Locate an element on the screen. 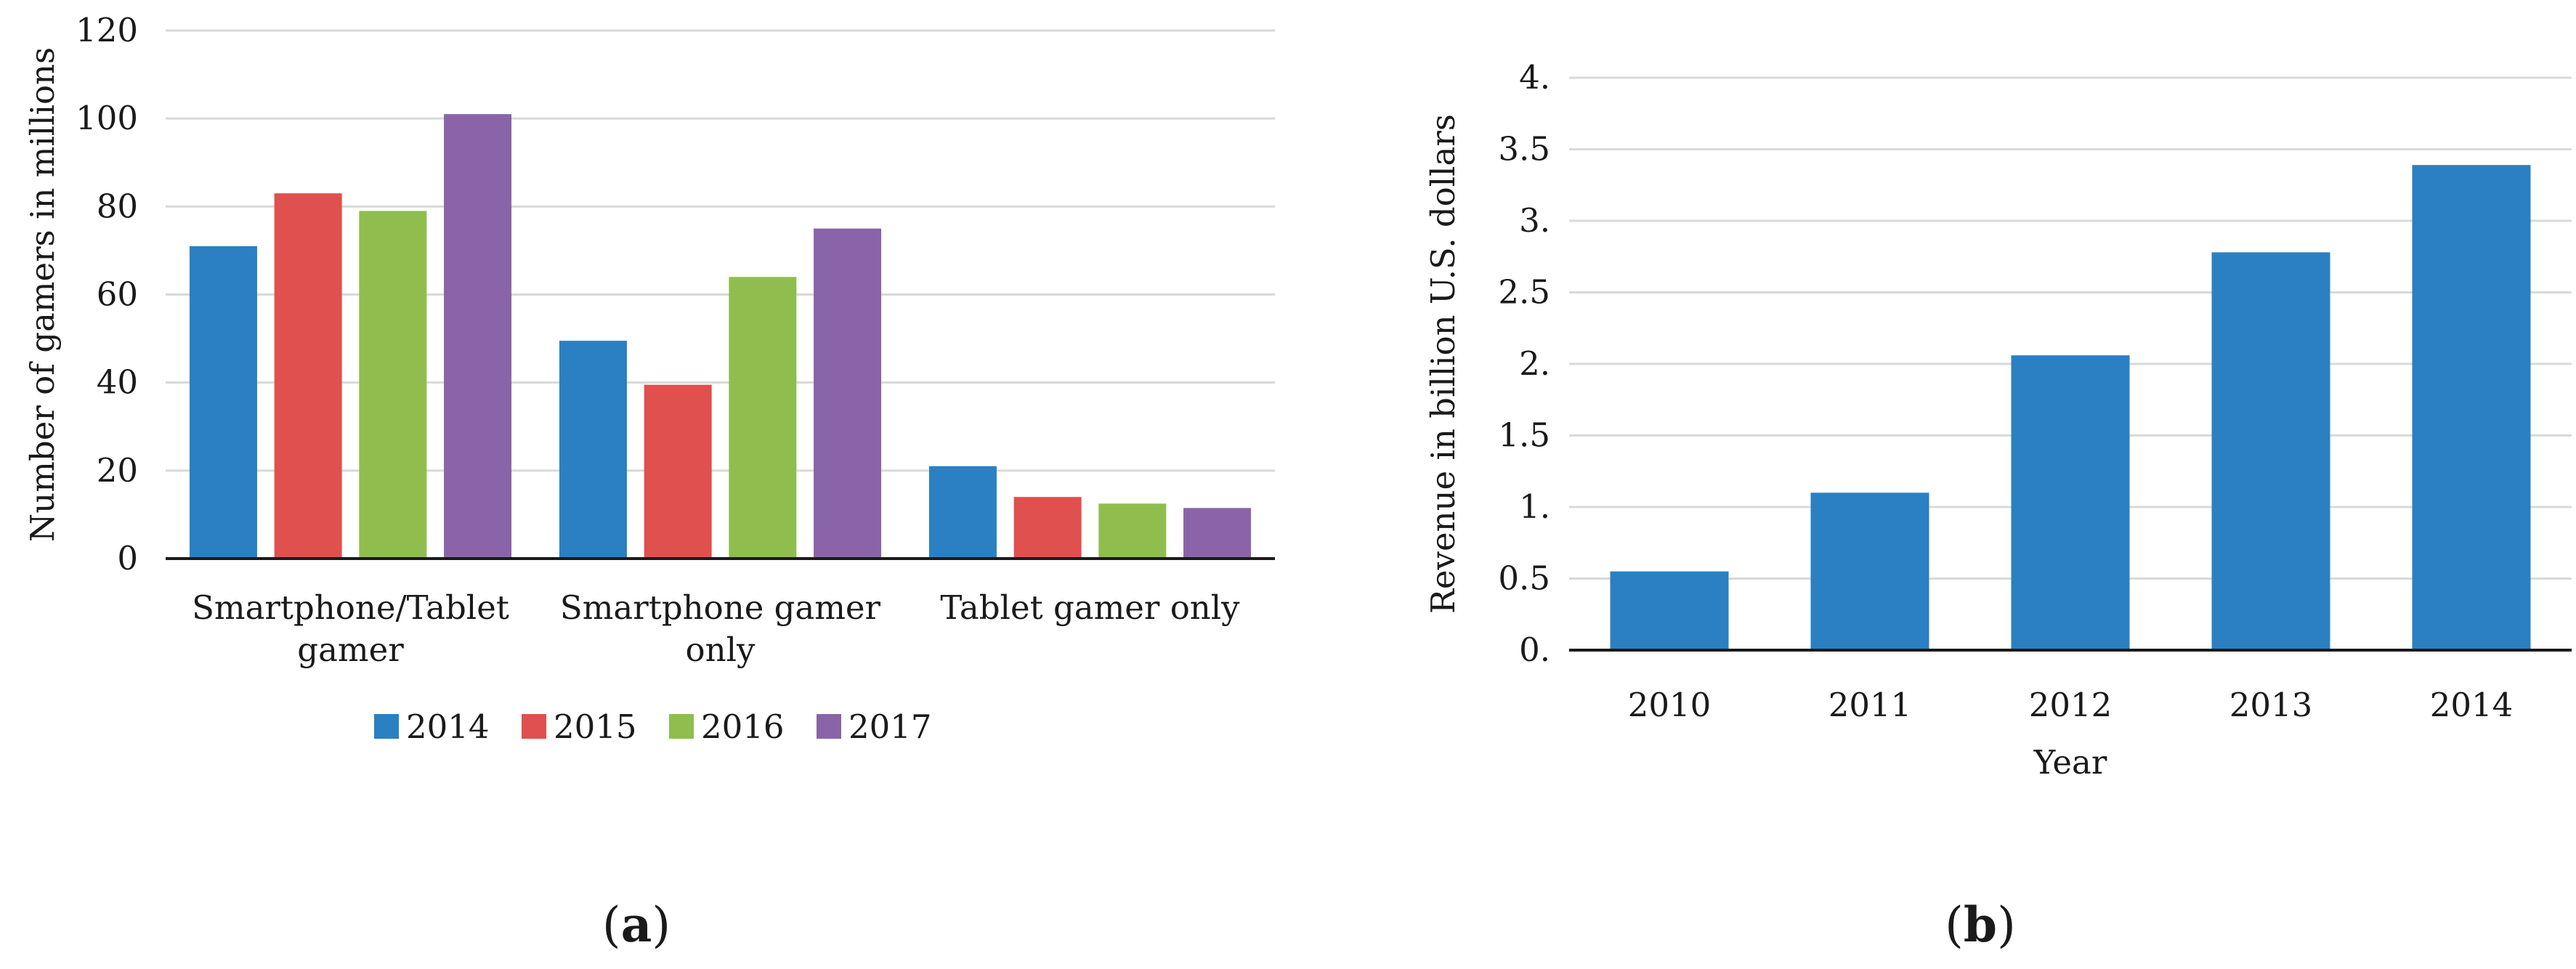 The height and width of the screenshot is (969, 2576). y-tick-label-a: 80 is located at coordinates (117, 206).